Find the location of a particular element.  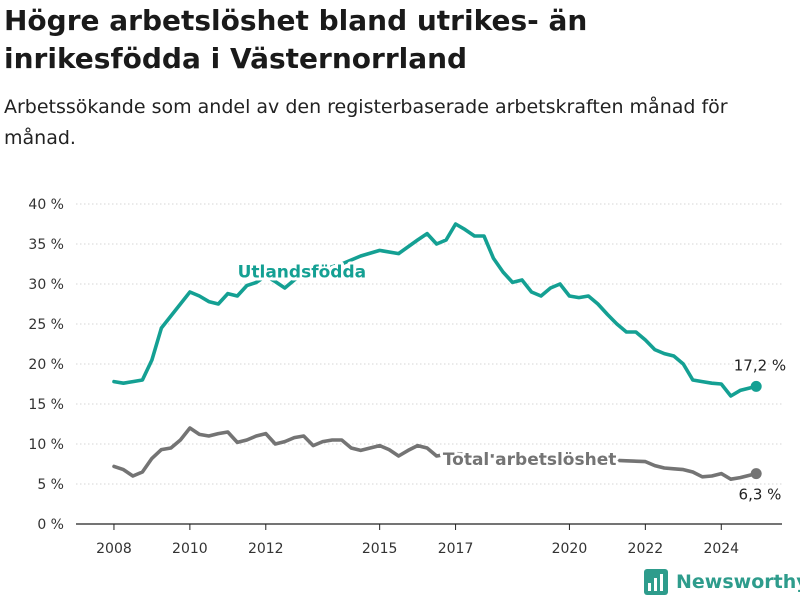

series-label-total: Total arbetslöshet is located at coordinates (530, 460).